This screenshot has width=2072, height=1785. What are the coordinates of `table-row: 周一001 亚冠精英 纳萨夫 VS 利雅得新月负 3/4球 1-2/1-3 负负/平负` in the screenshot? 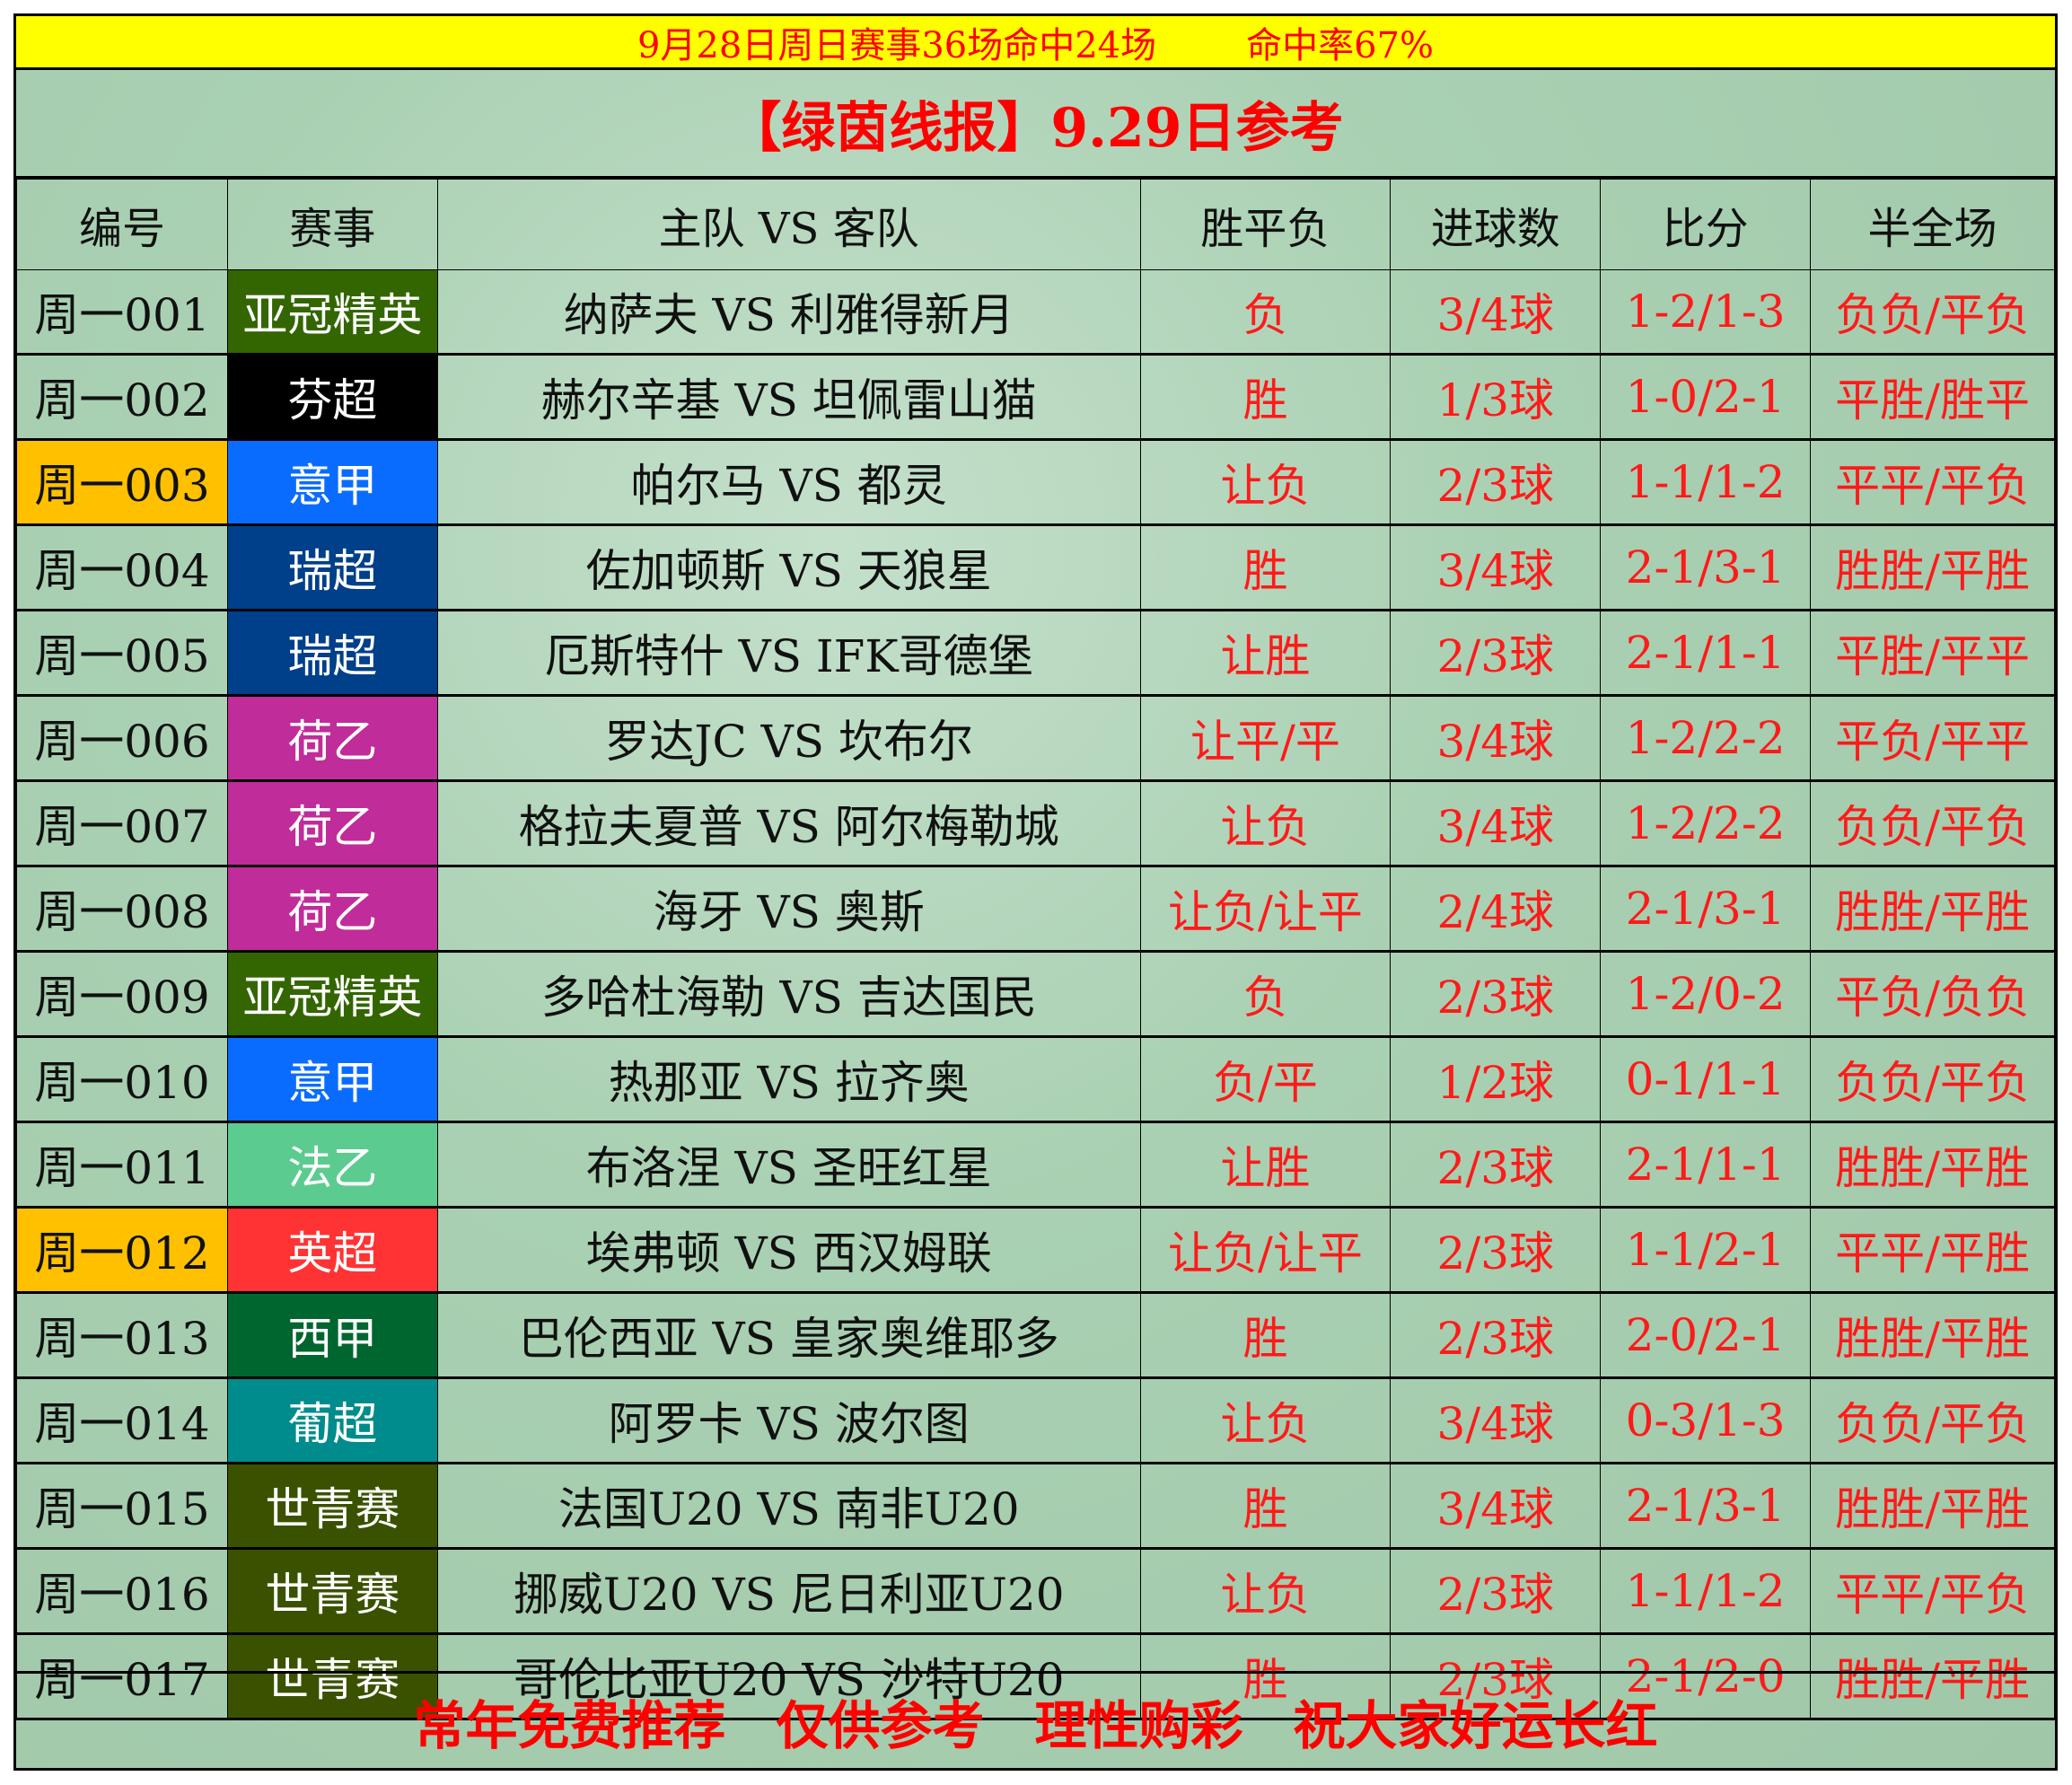 It's located at (1035, 312).